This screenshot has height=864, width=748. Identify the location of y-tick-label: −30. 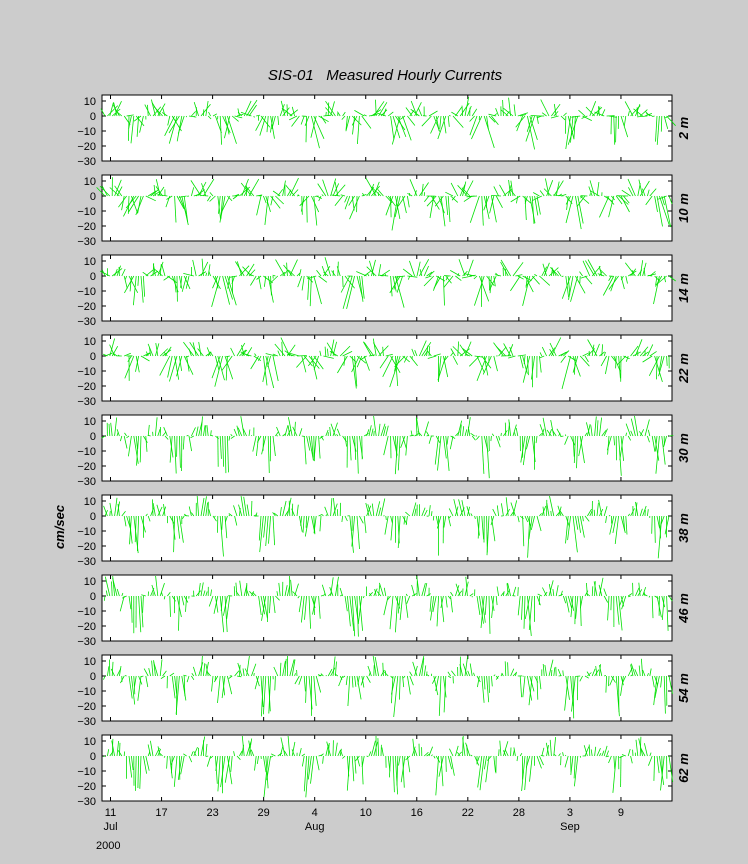
(86, 402).